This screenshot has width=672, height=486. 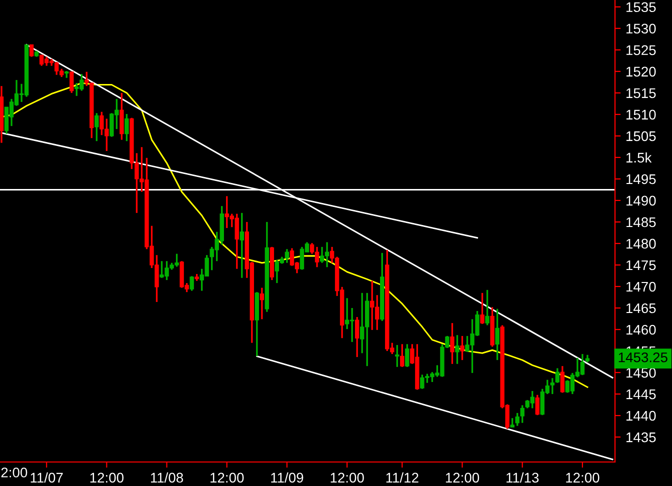 I want to click on x-tick-label: 11/07, so click(x=46, y=477).